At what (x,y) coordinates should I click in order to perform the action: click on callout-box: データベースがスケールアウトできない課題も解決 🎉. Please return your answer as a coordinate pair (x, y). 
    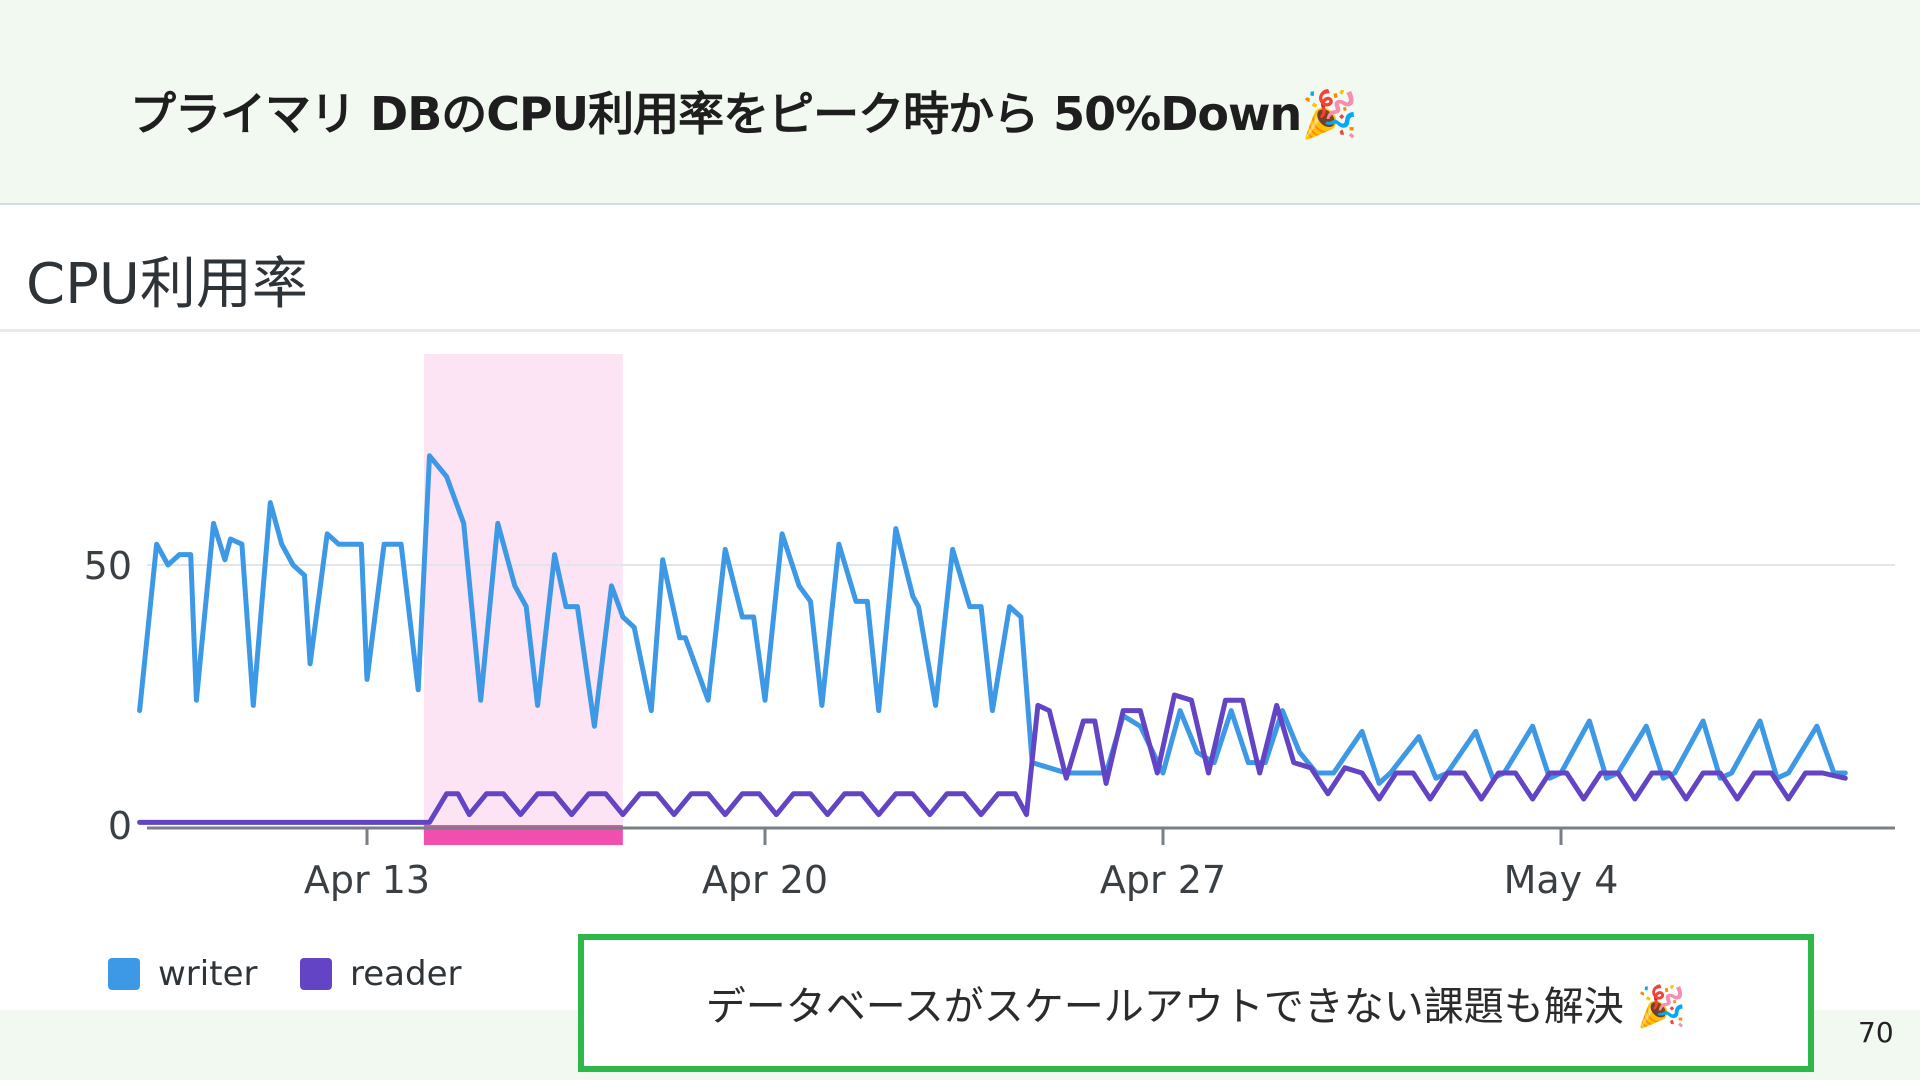
    Looking at the image, I should click on (1196, 1003).